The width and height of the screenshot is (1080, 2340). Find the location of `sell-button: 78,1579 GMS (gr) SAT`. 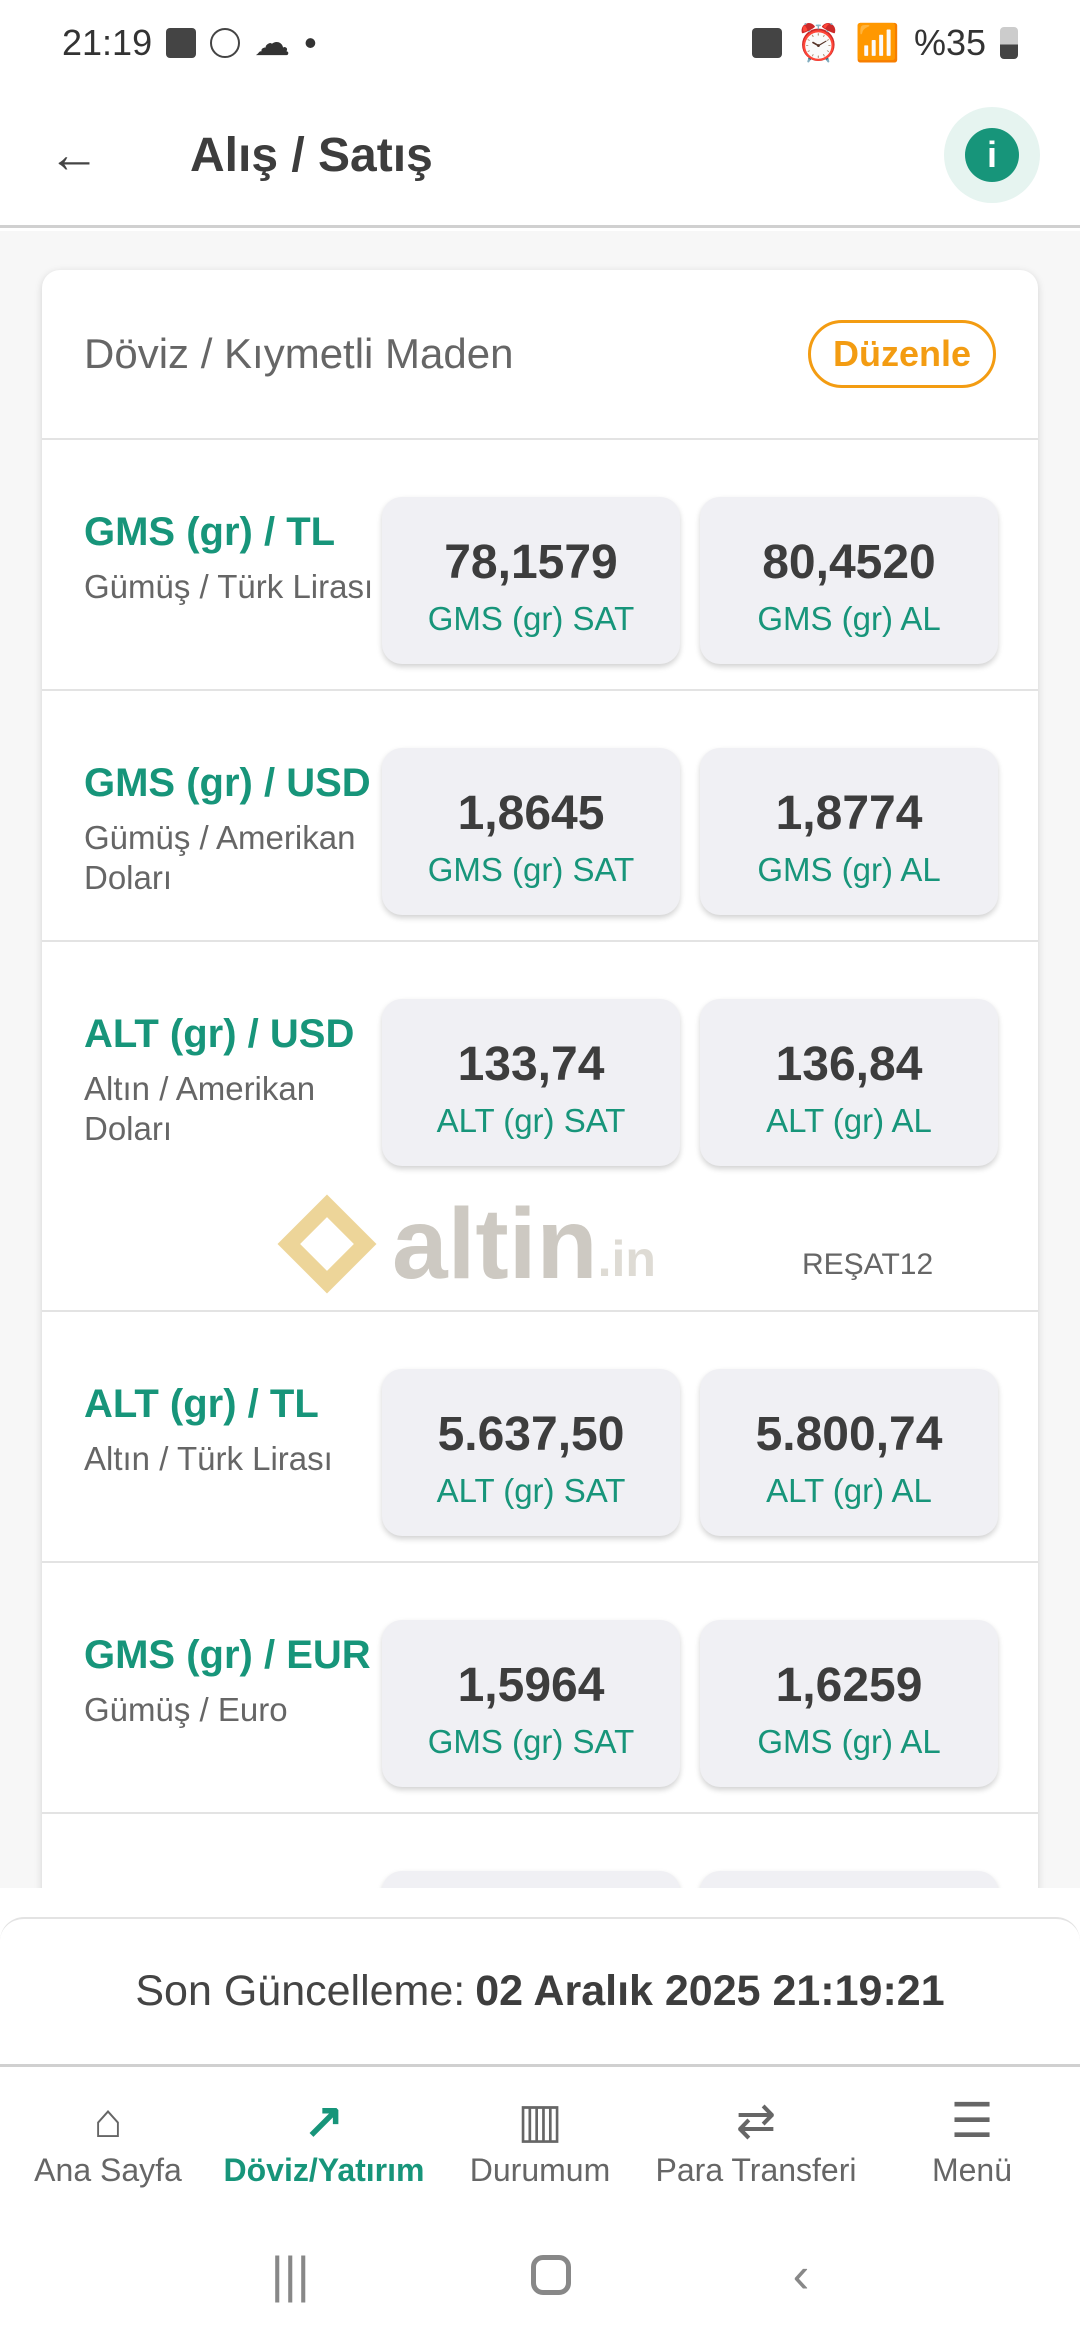

sell-button: 78,1579 GMS (gr) SAT is located at coordinates (531, 580).